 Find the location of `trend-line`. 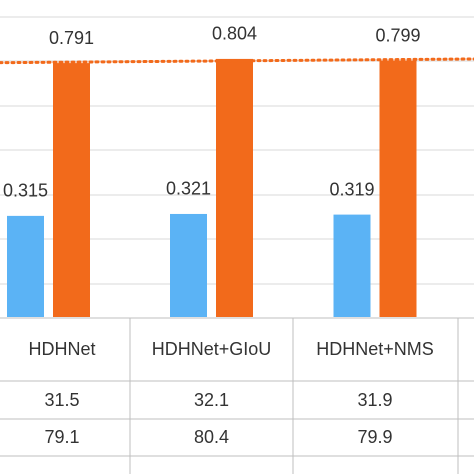

trend-line is located at coordinates (237, 61).